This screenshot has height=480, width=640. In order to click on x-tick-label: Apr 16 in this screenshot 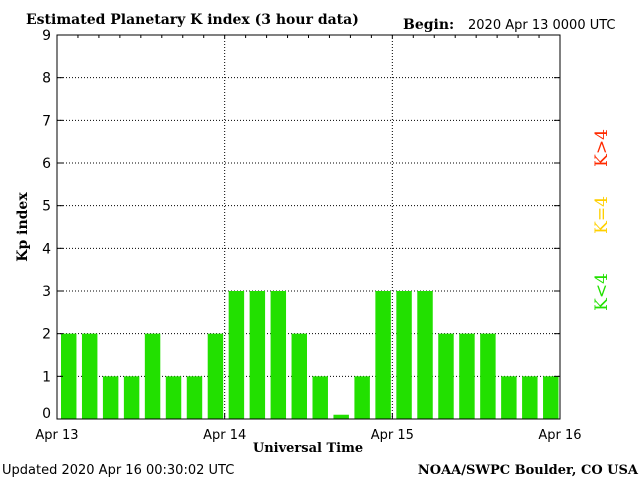, I will do `click(559, 435)`.